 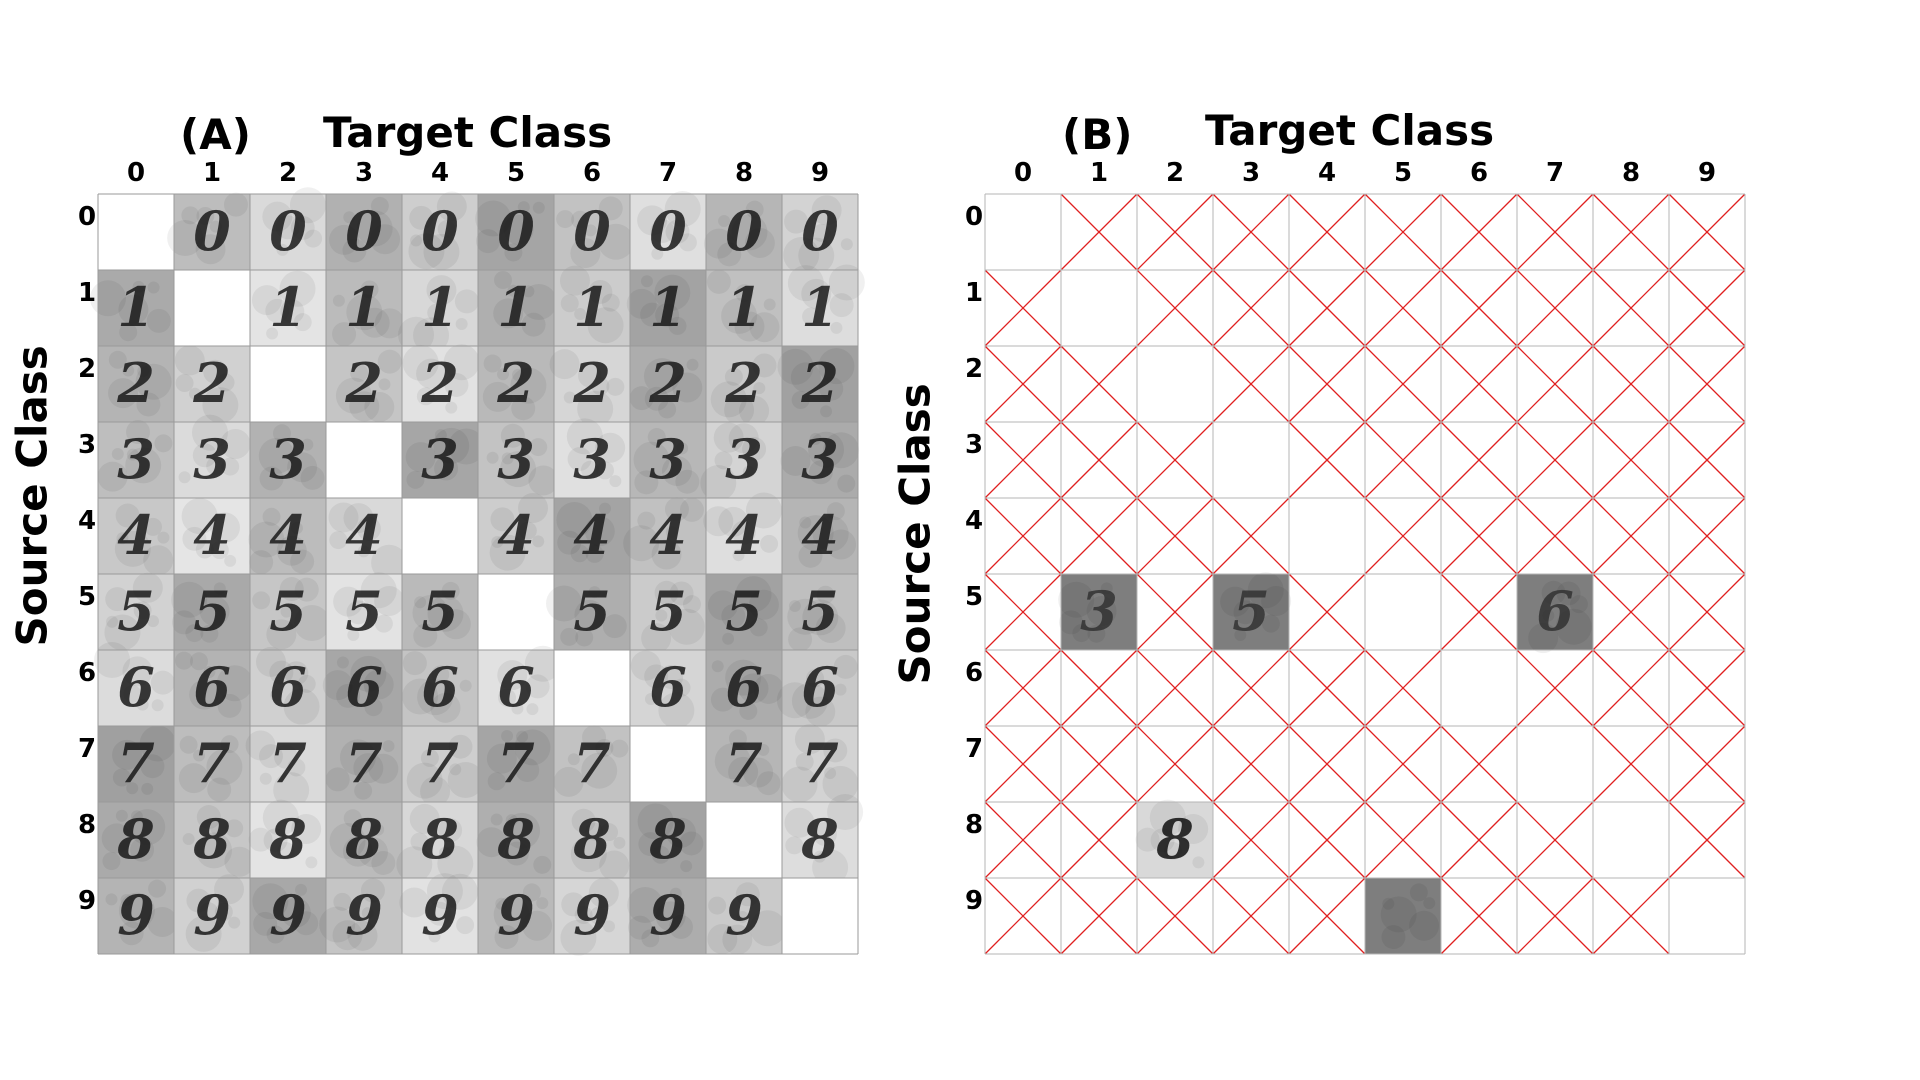 I want to click on col-label: 6, so click(x=592, y=173).